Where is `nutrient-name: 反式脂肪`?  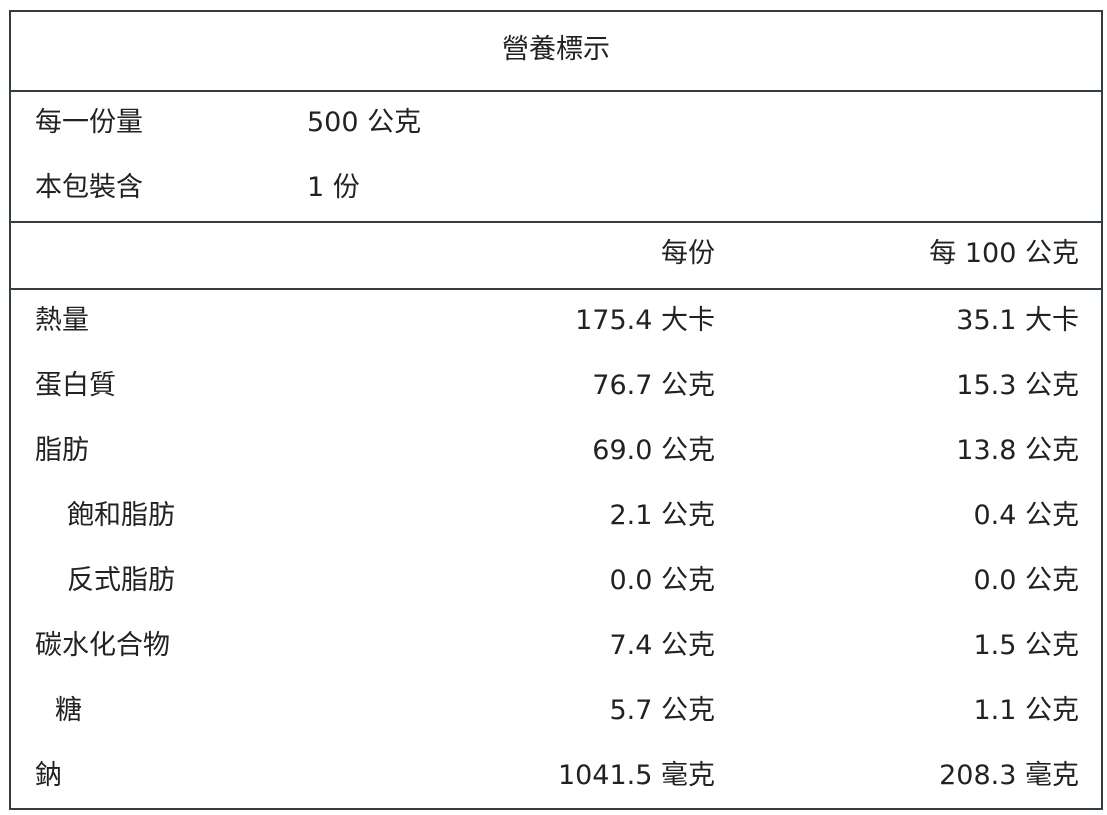 nutrient-name: 反式脂肪 is located at coordinates (121, 580).